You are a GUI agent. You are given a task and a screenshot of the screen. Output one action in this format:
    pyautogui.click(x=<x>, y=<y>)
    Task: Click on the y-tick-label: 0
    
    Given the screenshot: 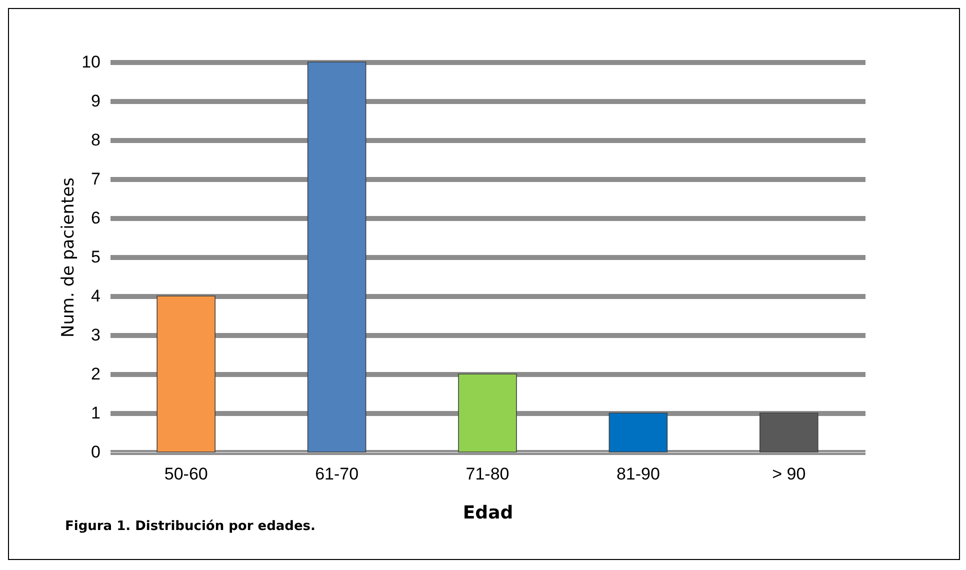 What is the action you would take?
    pyautogui.click(x=95, y=452)
    